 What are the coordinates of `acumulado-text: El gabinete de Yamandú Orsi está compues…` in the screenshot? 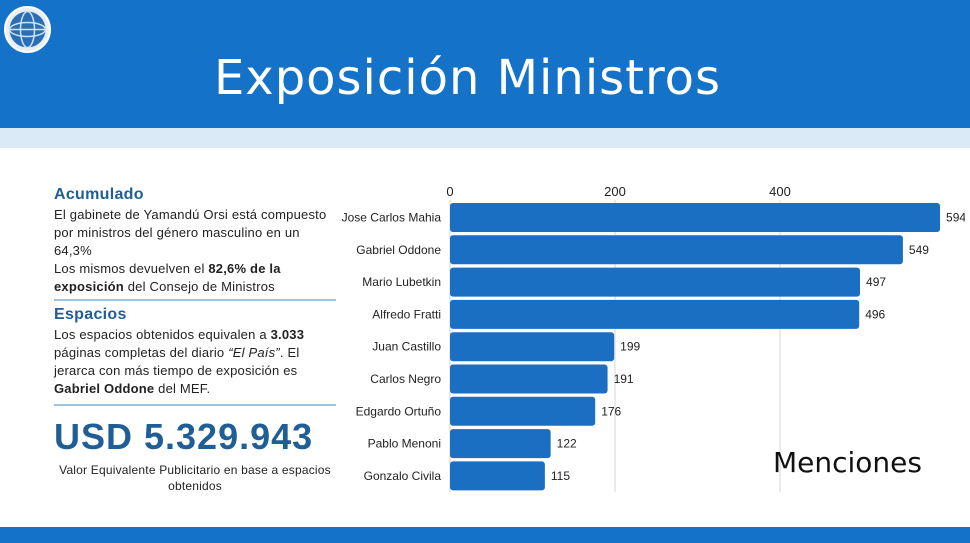 It's located at (195, 251).